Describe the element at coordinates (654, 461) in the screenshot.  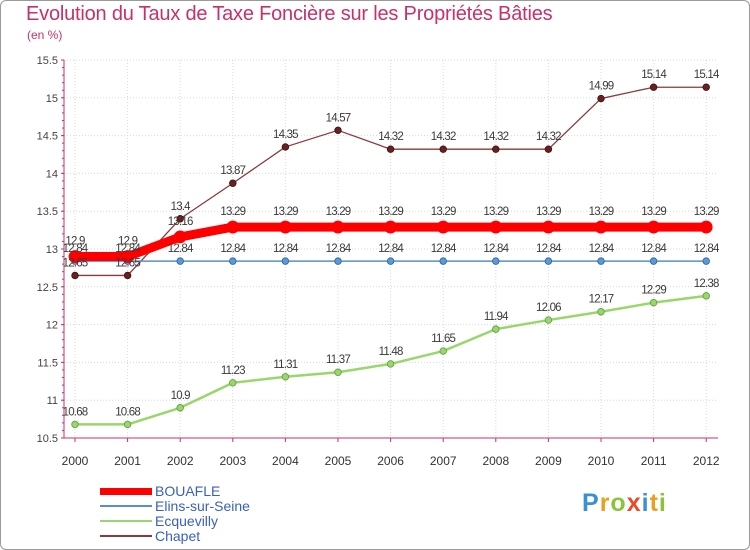
I see `x-tick-label: 2011` at that location.